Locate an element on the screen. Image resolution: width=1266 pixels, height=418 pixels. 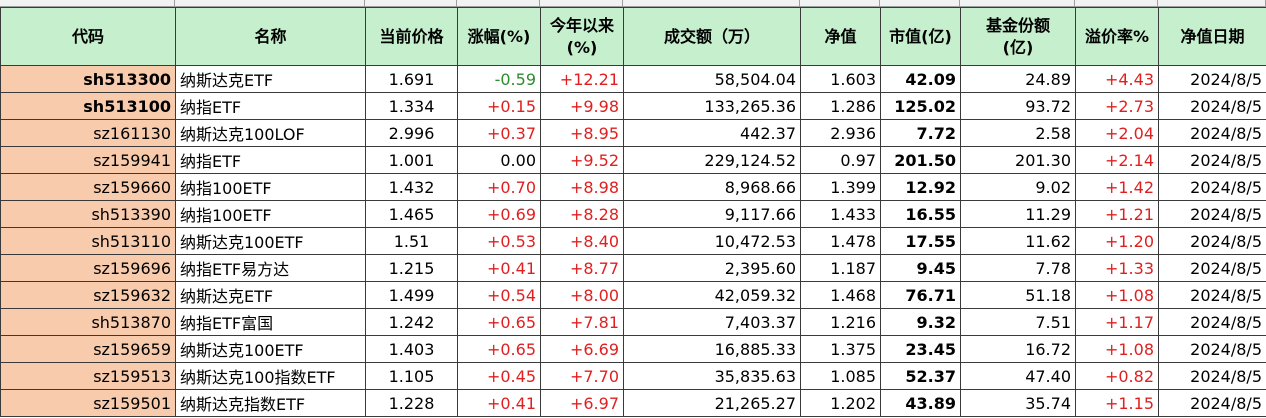
cell-premium: +1.21 is located at coordinates (1117, 214).